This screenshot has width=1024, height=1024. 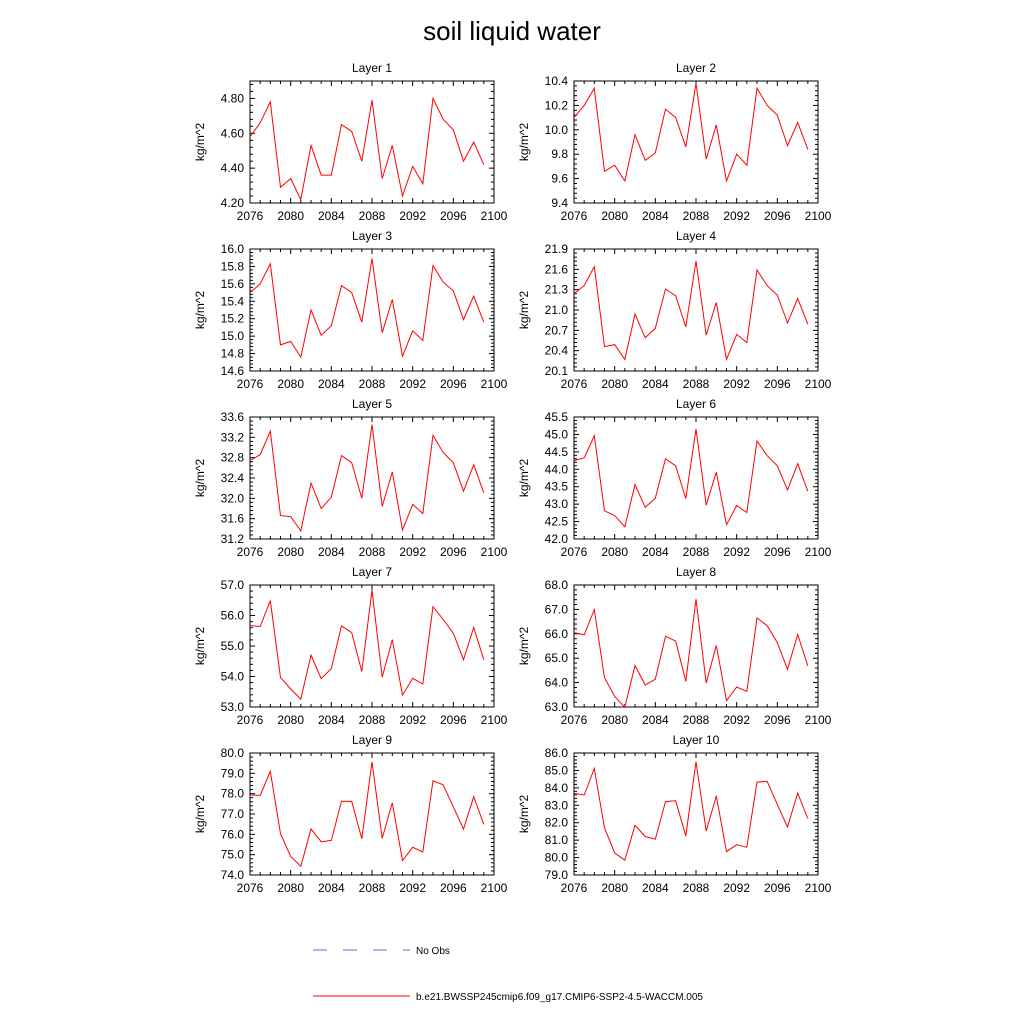 I want to click on y-tick-label: 20.7, so click(x=557, y=330).